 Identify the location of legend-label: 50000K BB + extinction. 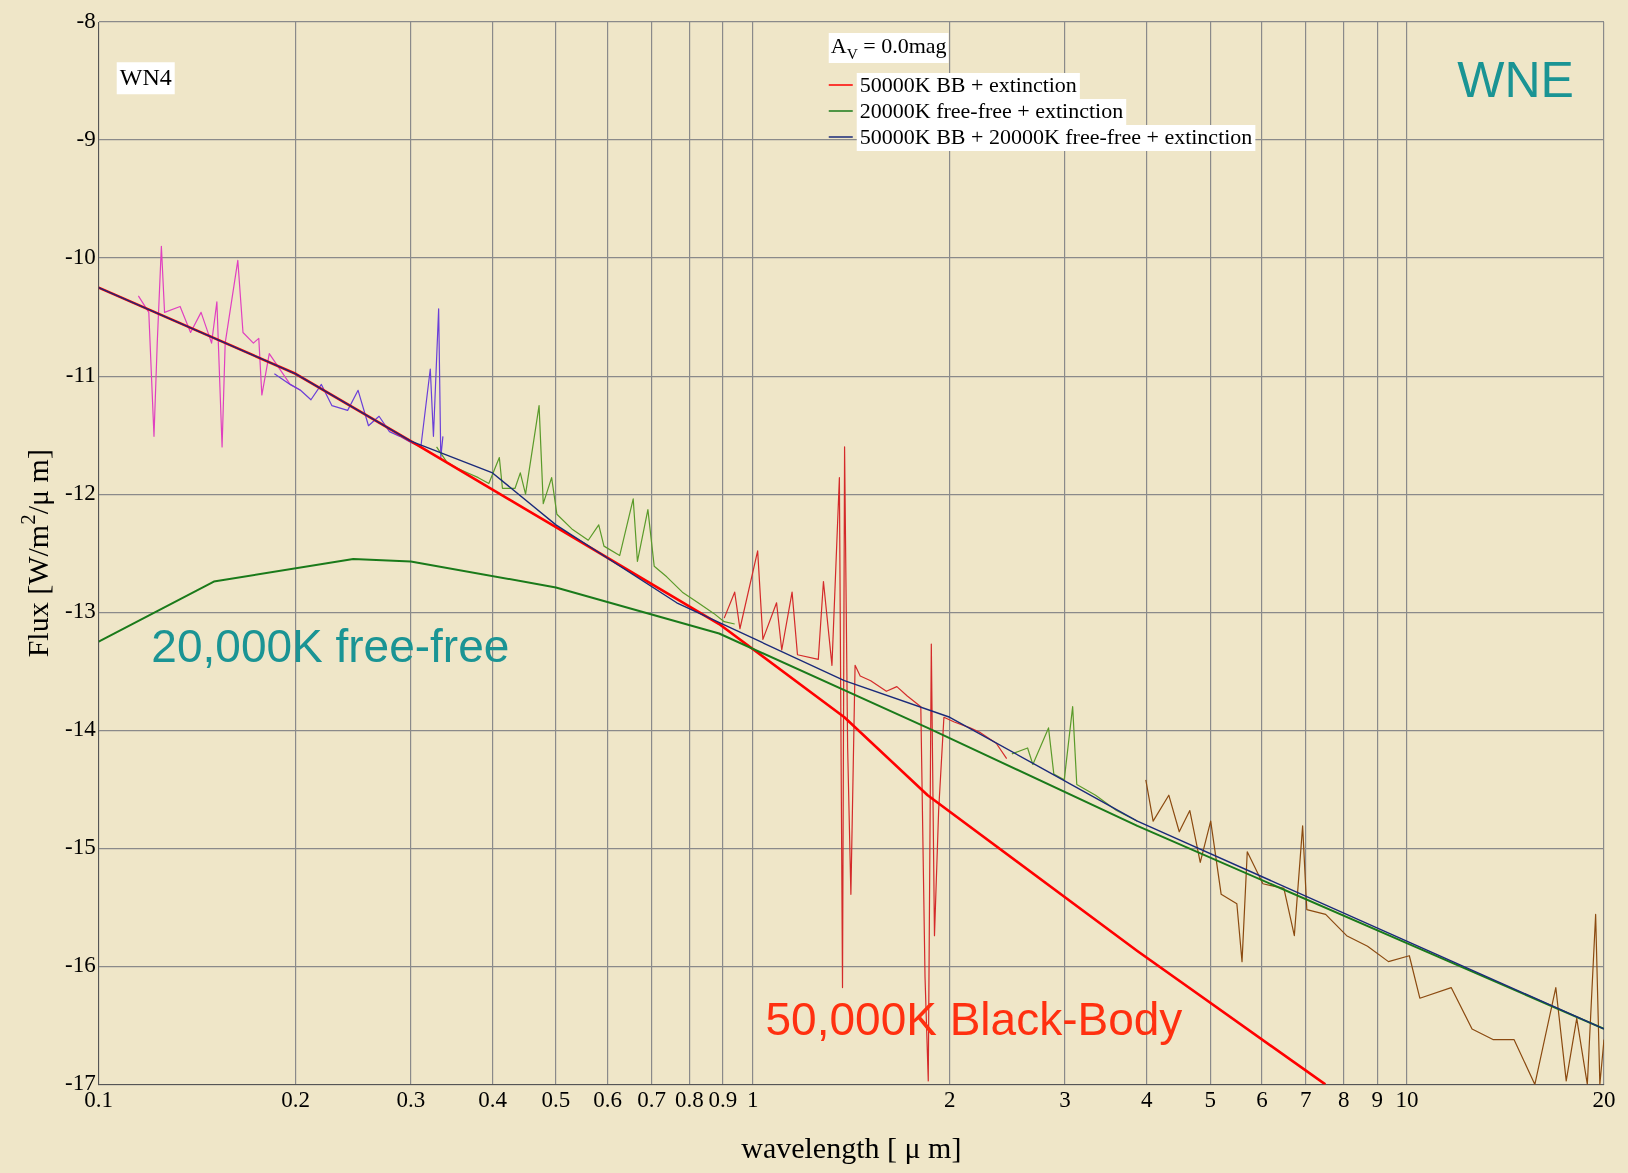
(968, 84).